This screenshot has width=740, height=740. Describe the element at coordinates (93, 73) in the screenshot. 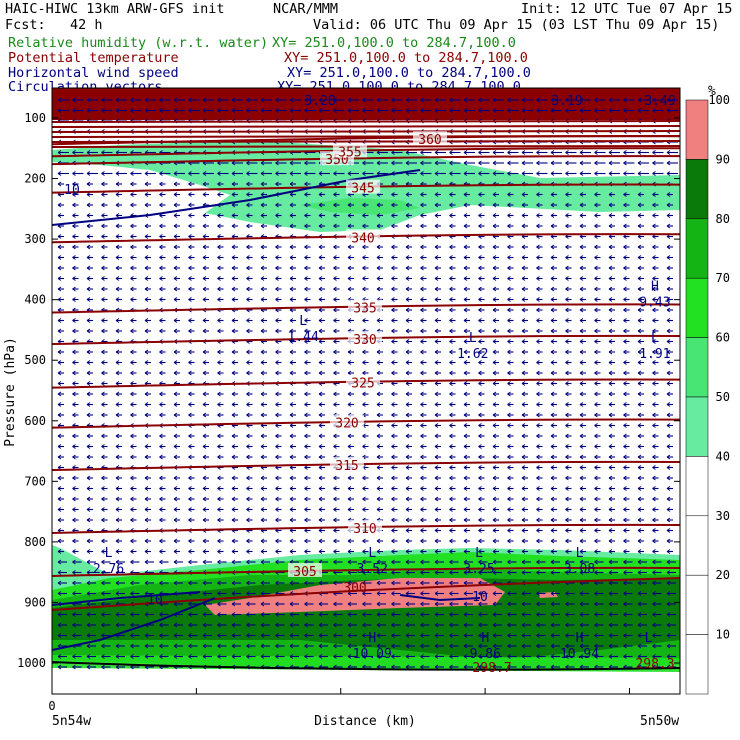

I see `field-wind-name: Horizontal wind speed` at that location.